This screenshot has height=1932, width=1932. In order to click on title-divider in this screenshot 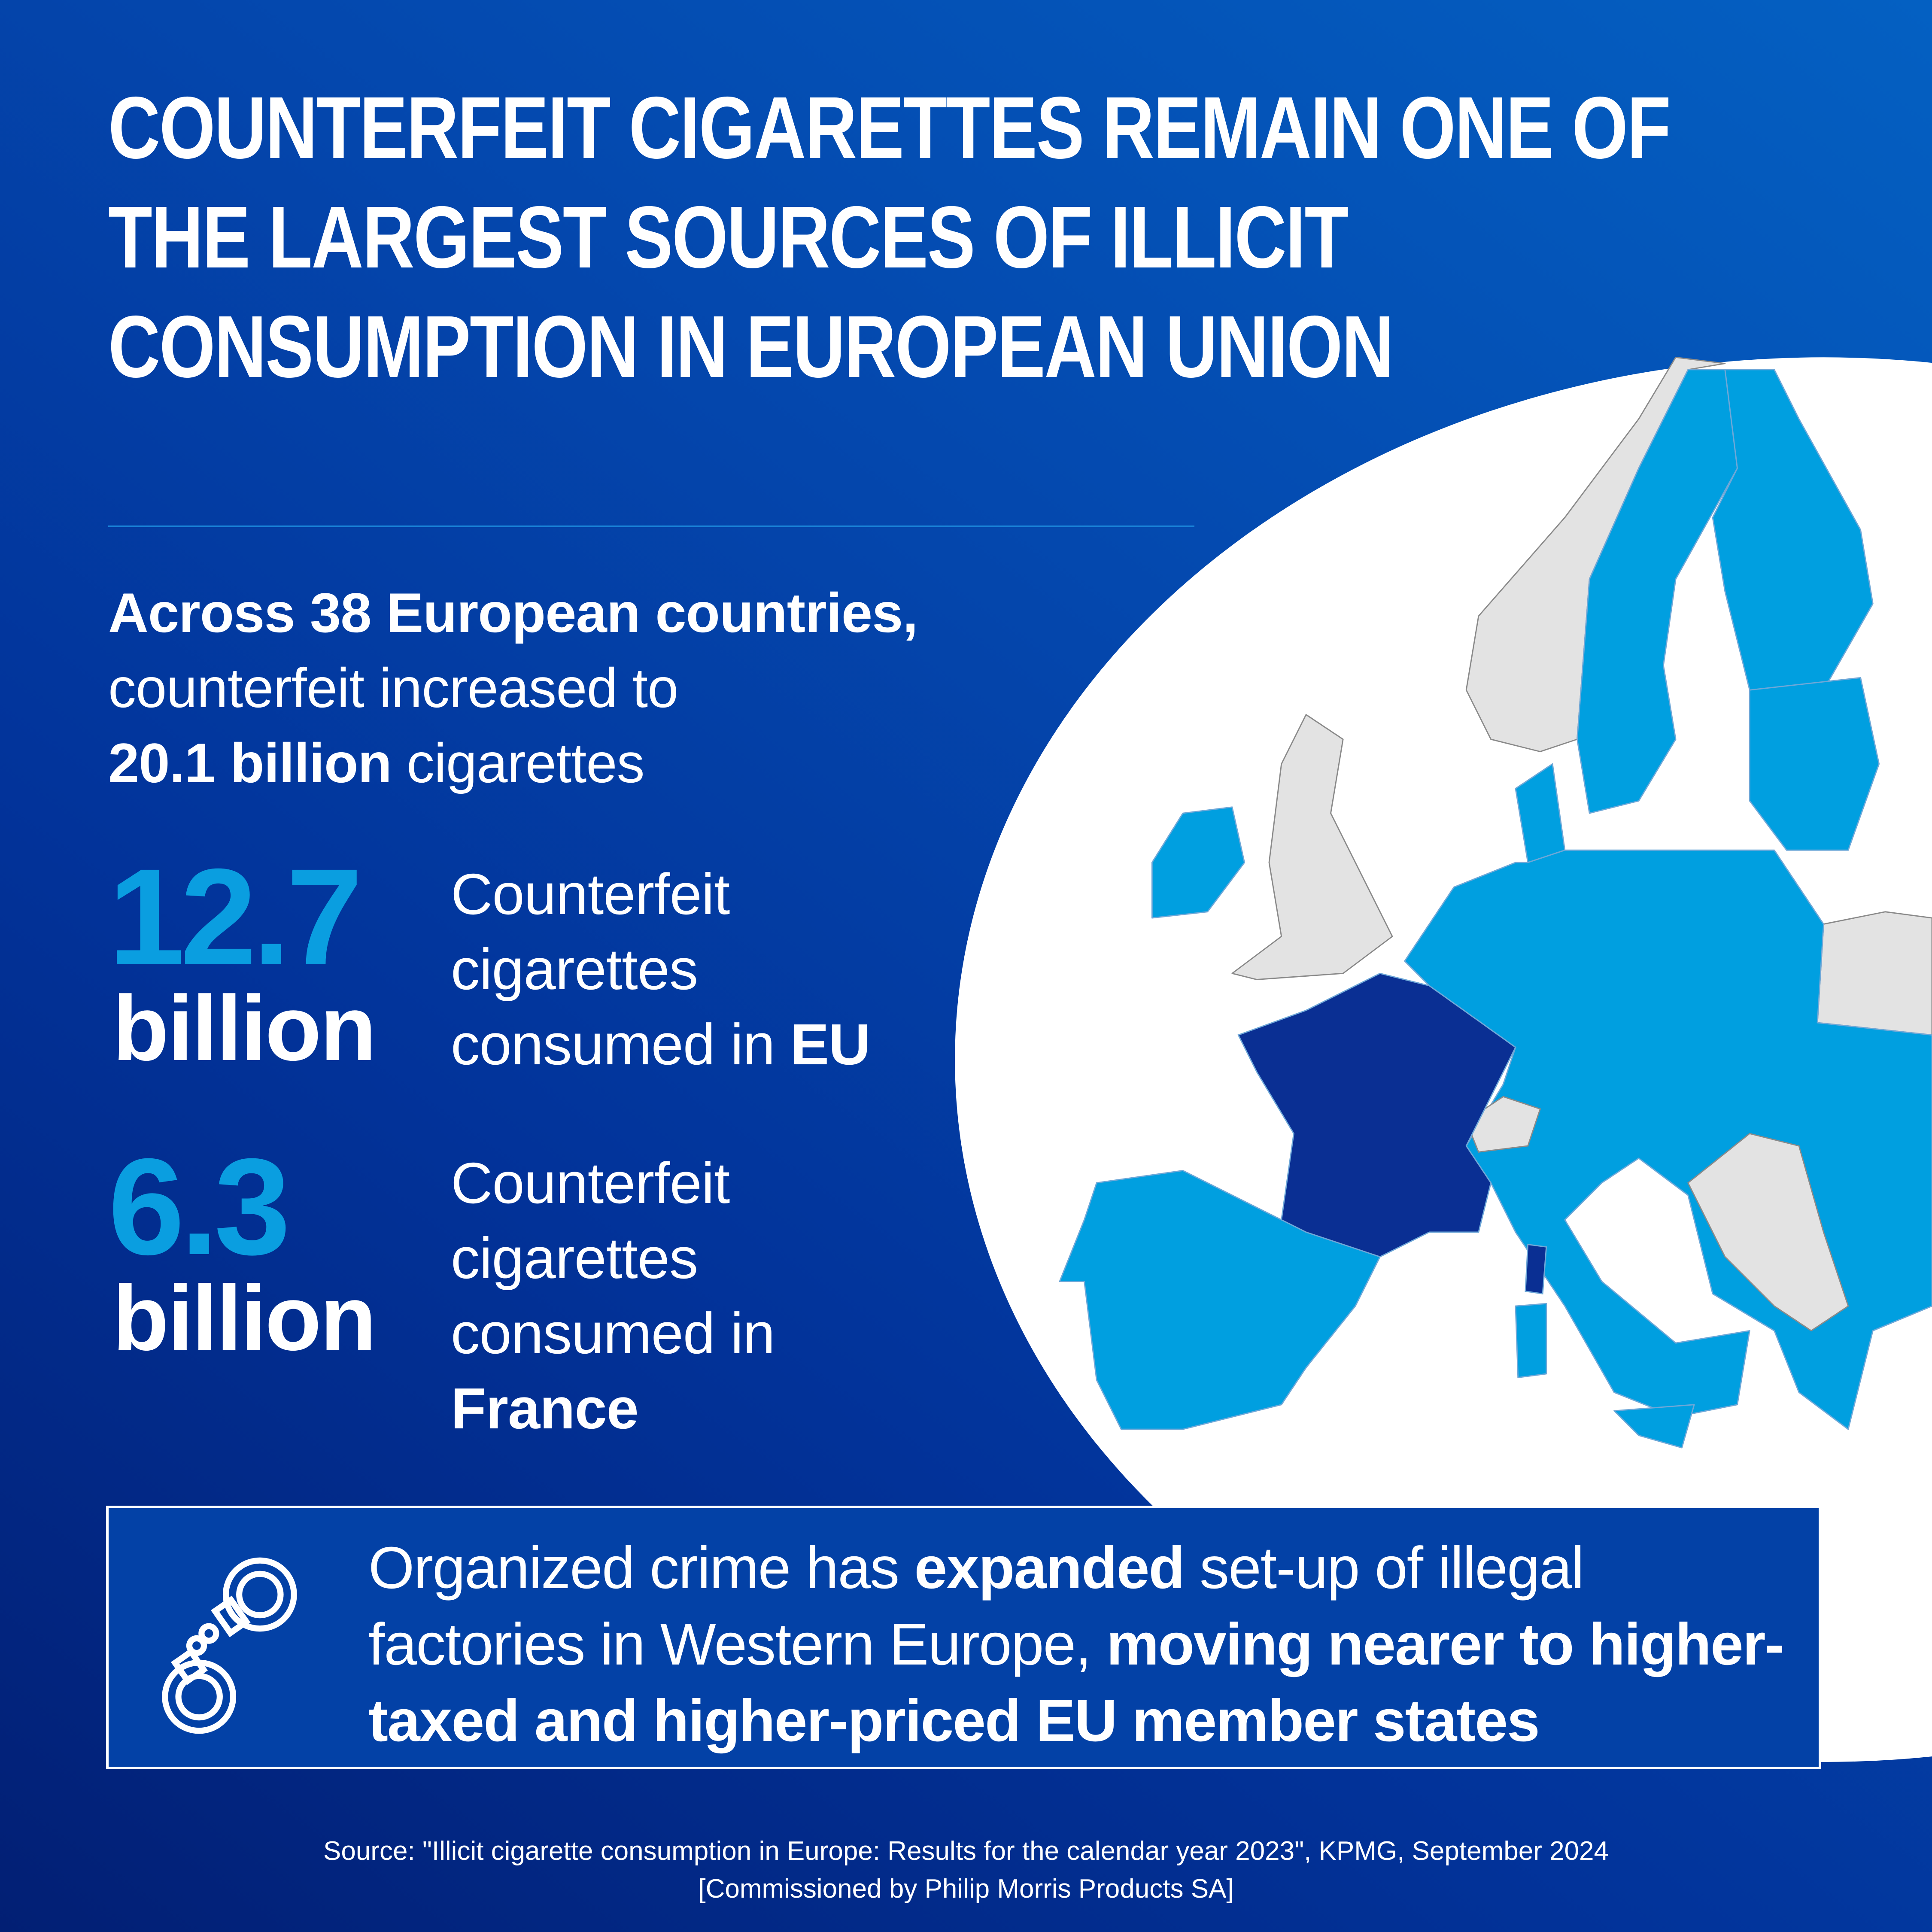, I will do `click(651, 526)`.